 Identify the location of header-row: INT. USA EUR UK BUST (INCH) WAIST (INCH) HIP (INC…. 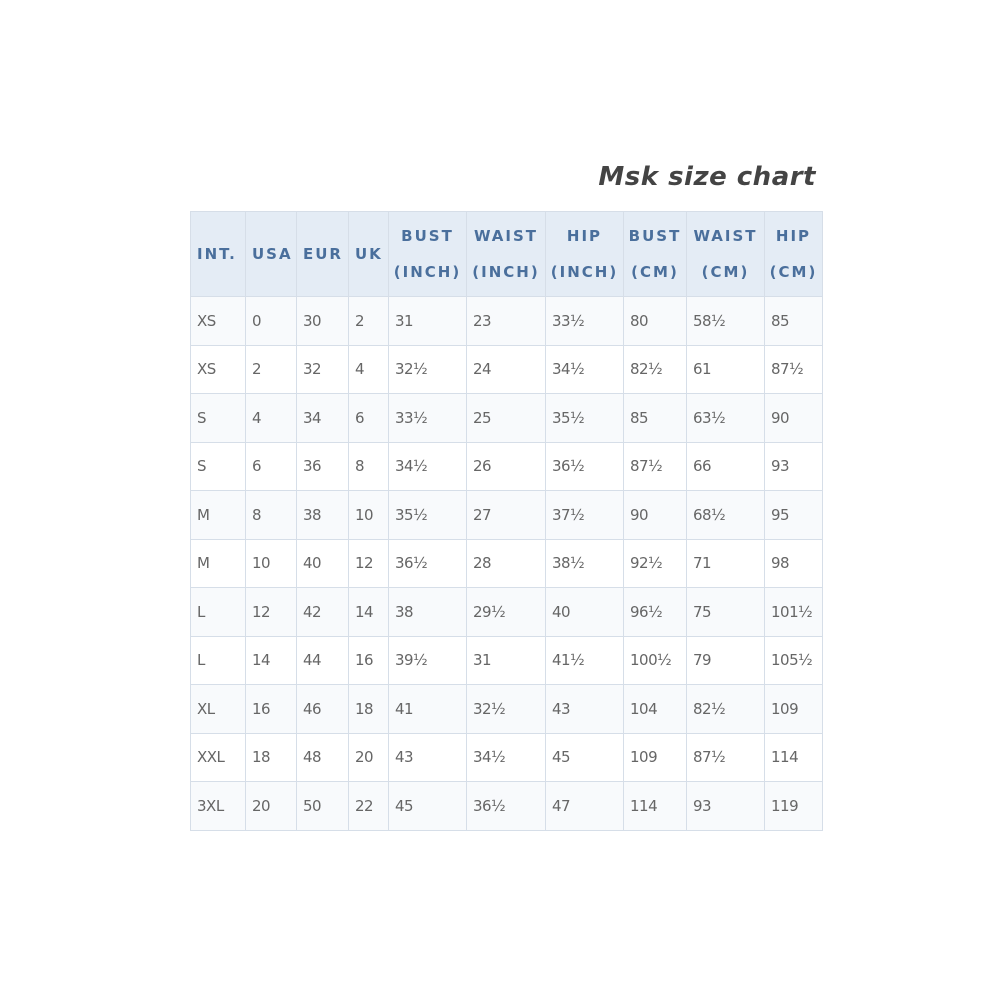
(506, 254).